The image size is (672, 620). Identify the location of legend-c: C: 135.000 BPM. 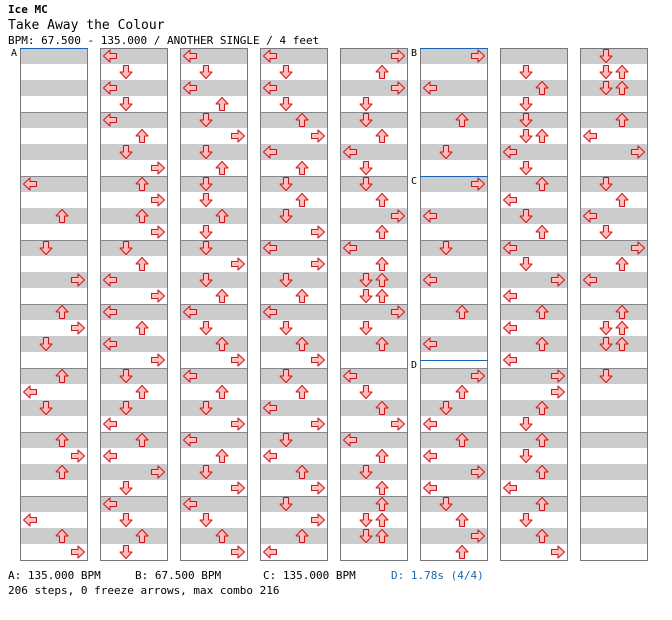
(309, 575).